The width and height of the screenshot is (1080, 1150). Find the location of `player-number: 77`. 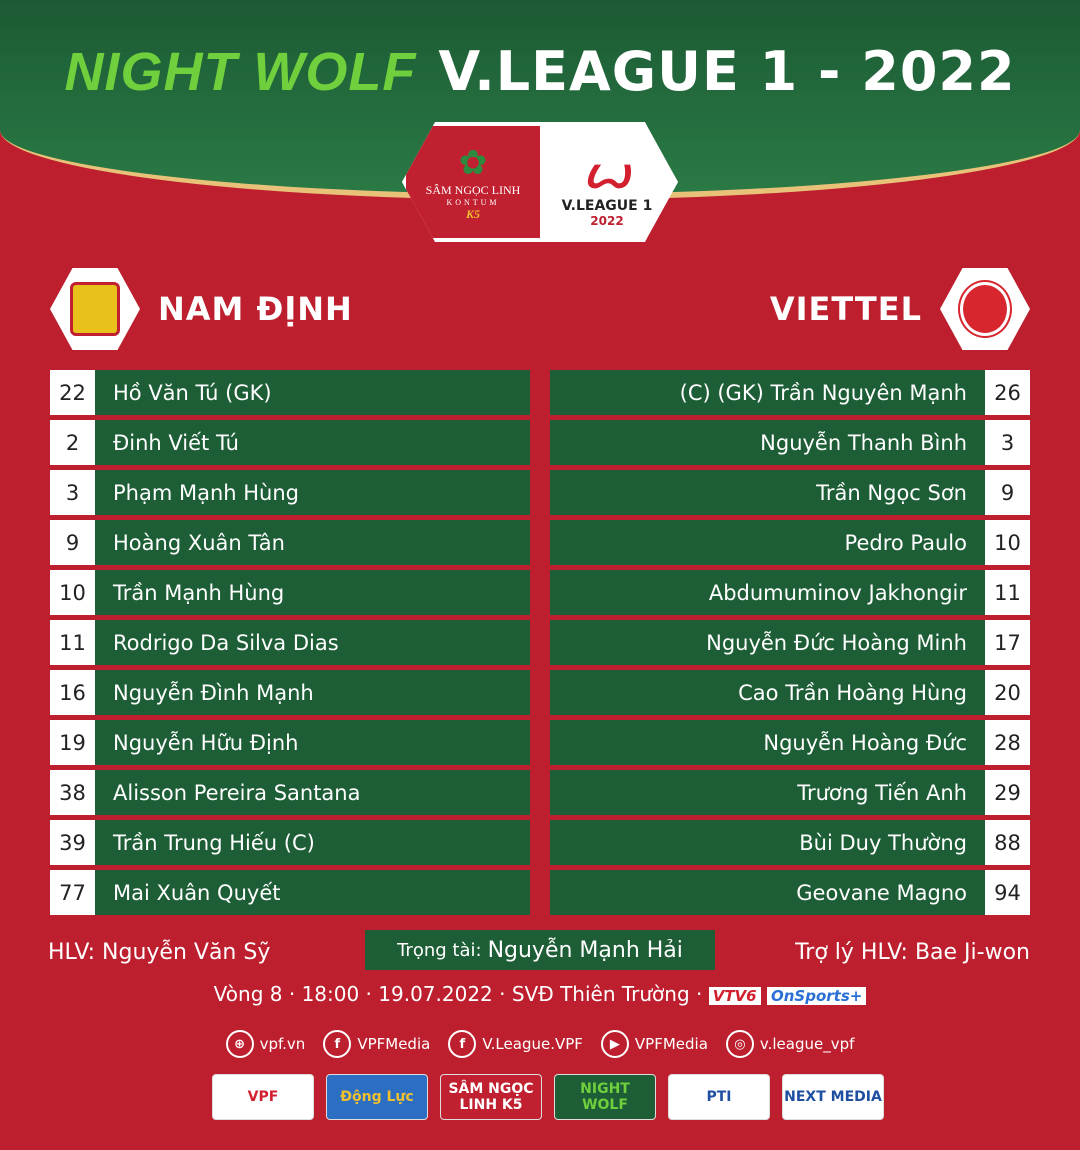

player-number: 77 is located at coordinates (72, 892).